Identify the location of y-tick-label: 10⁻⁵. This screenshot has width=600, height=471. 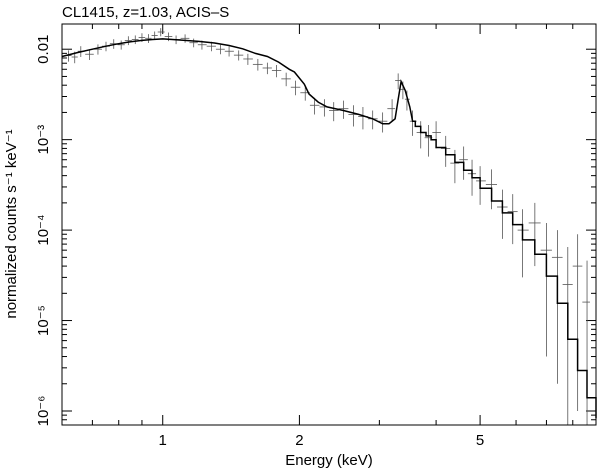
(43, 320).